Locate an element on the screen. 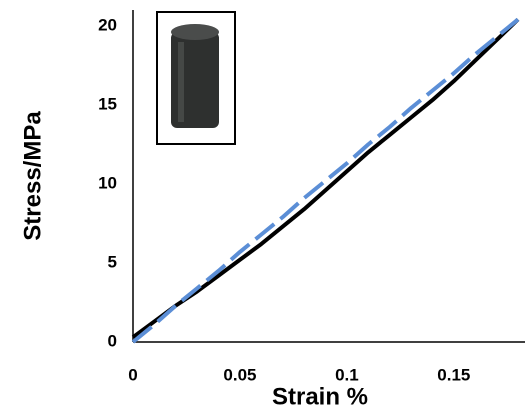  y-tick-label: 15 is located at coordinates (107, 103).